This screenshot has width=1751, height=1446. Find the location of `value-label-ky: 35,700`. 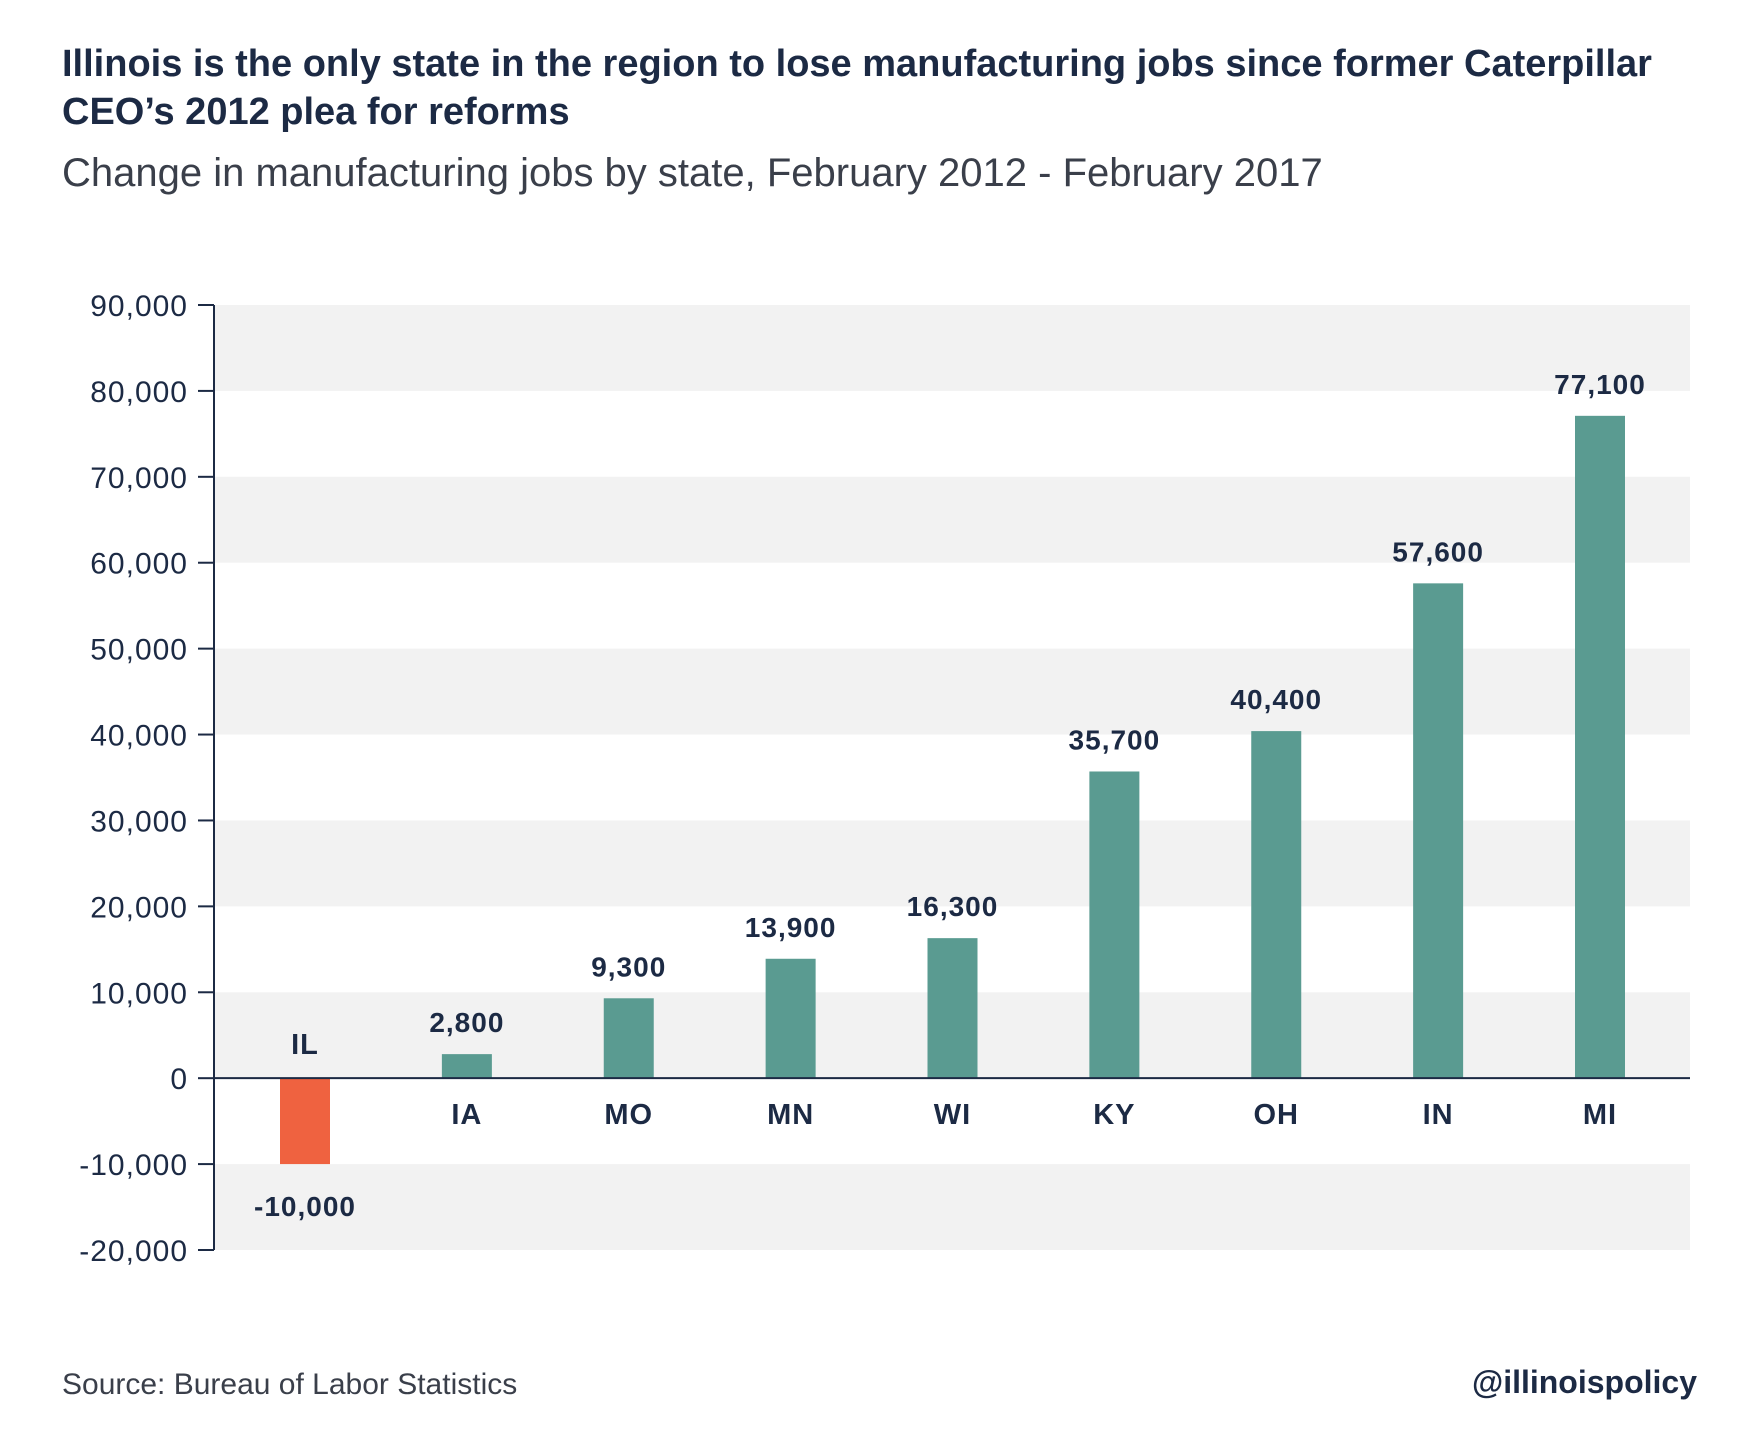

value-label-ky: 35,700 is located at coordinates (1115, 739).